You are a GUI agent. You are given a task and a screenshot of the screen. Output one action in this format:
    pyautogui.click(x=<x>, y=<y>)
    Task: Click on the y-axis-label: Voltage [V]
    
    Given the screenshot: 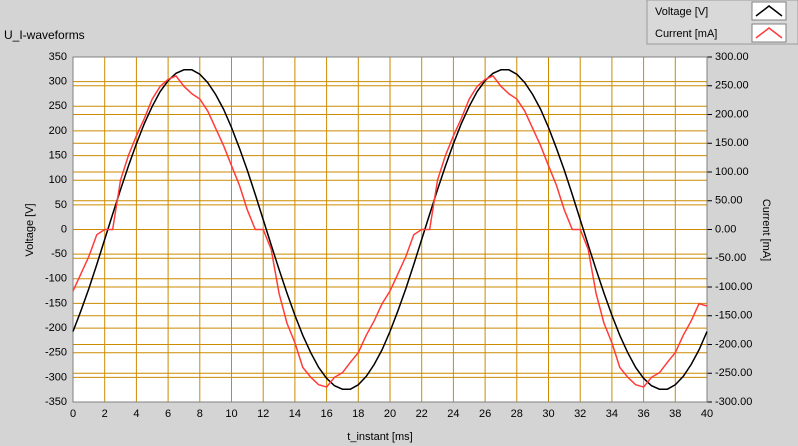 What is the action you would take?
    pyautogui.click(x=30, y=229)
    